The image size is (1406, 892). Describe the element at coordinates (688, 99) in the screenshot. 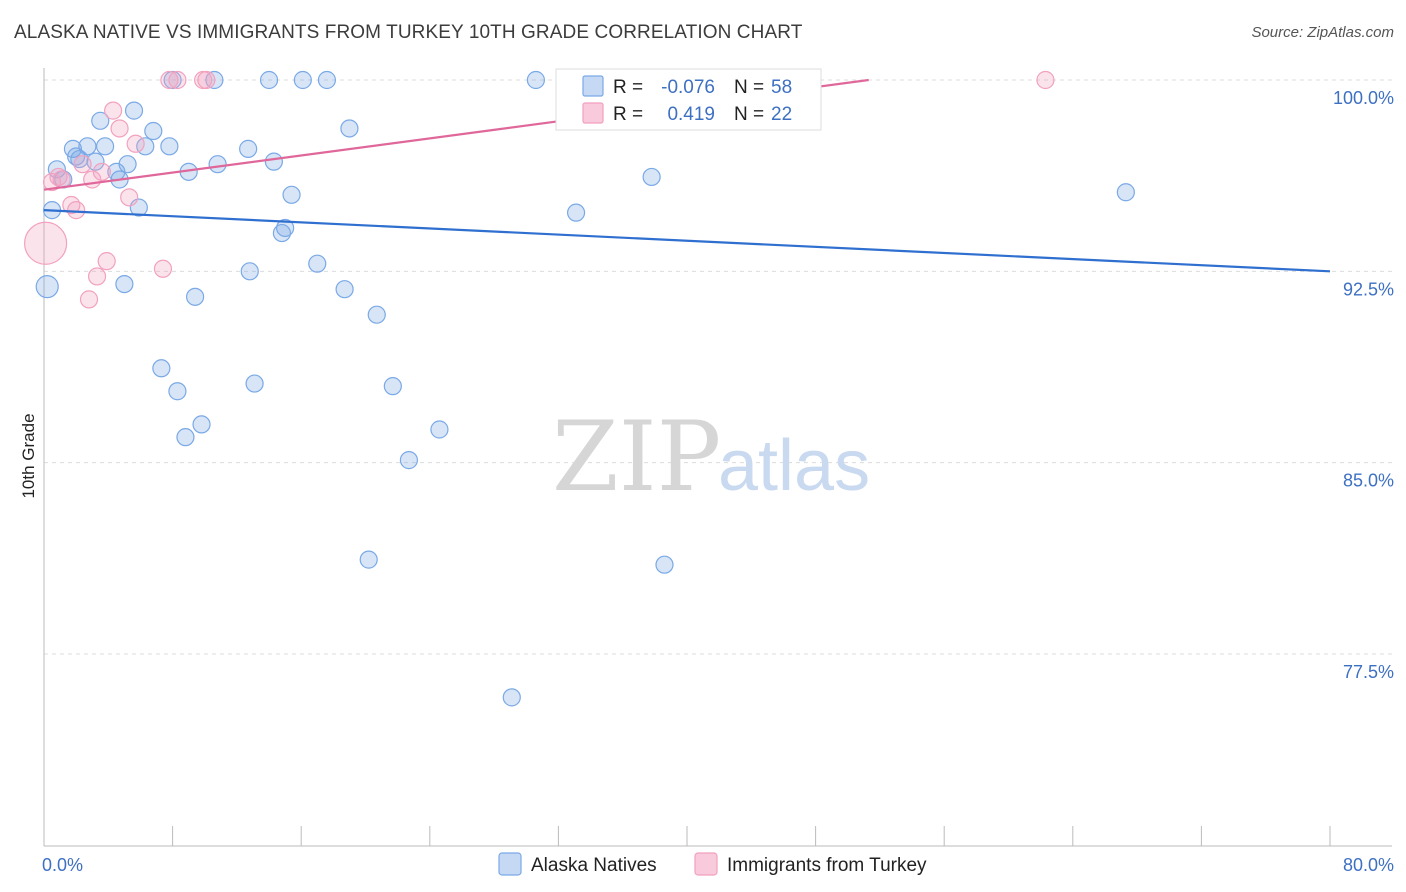

I see `stats-legend-box: R = -0.076 N = 58 R = 0.419 N = 22` at that location.